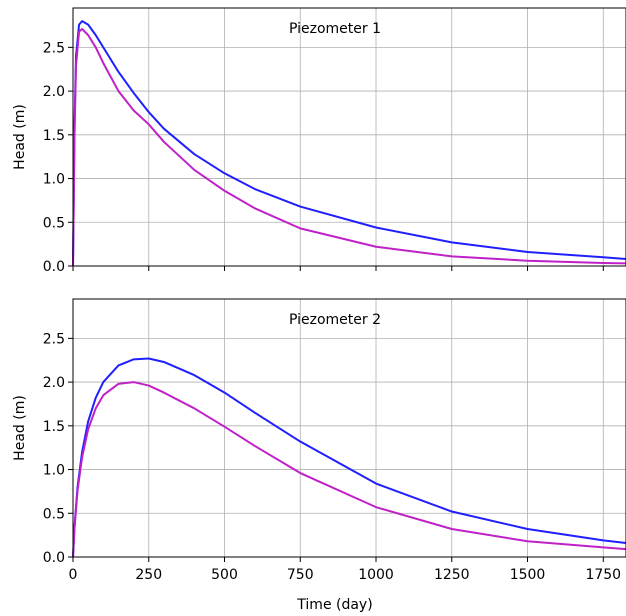  I want to click on x-tick-label: 1500, so click(528, 575).